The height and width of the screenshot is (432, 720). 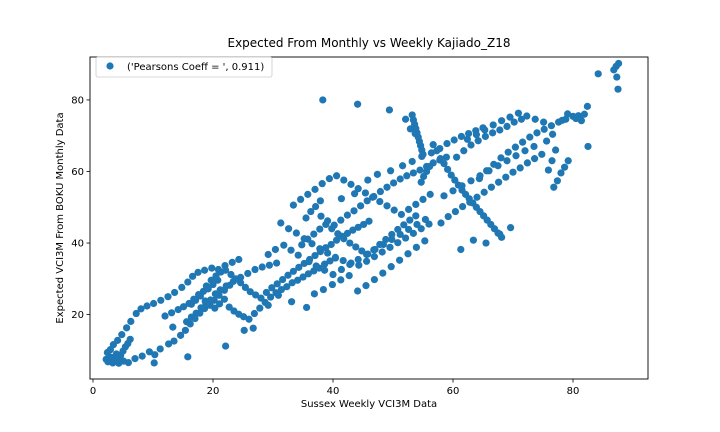 What do you see at coordinates (184, 67) in the screenshot?
I see `legend-box` at bounding box center [184, 67].